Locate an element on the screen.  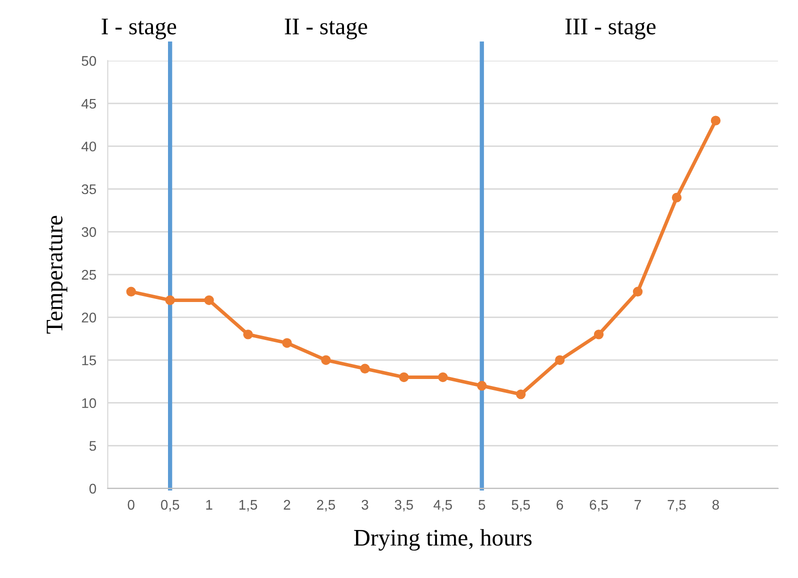
x-tick-label: 0 is located at coordinates (131, 505).